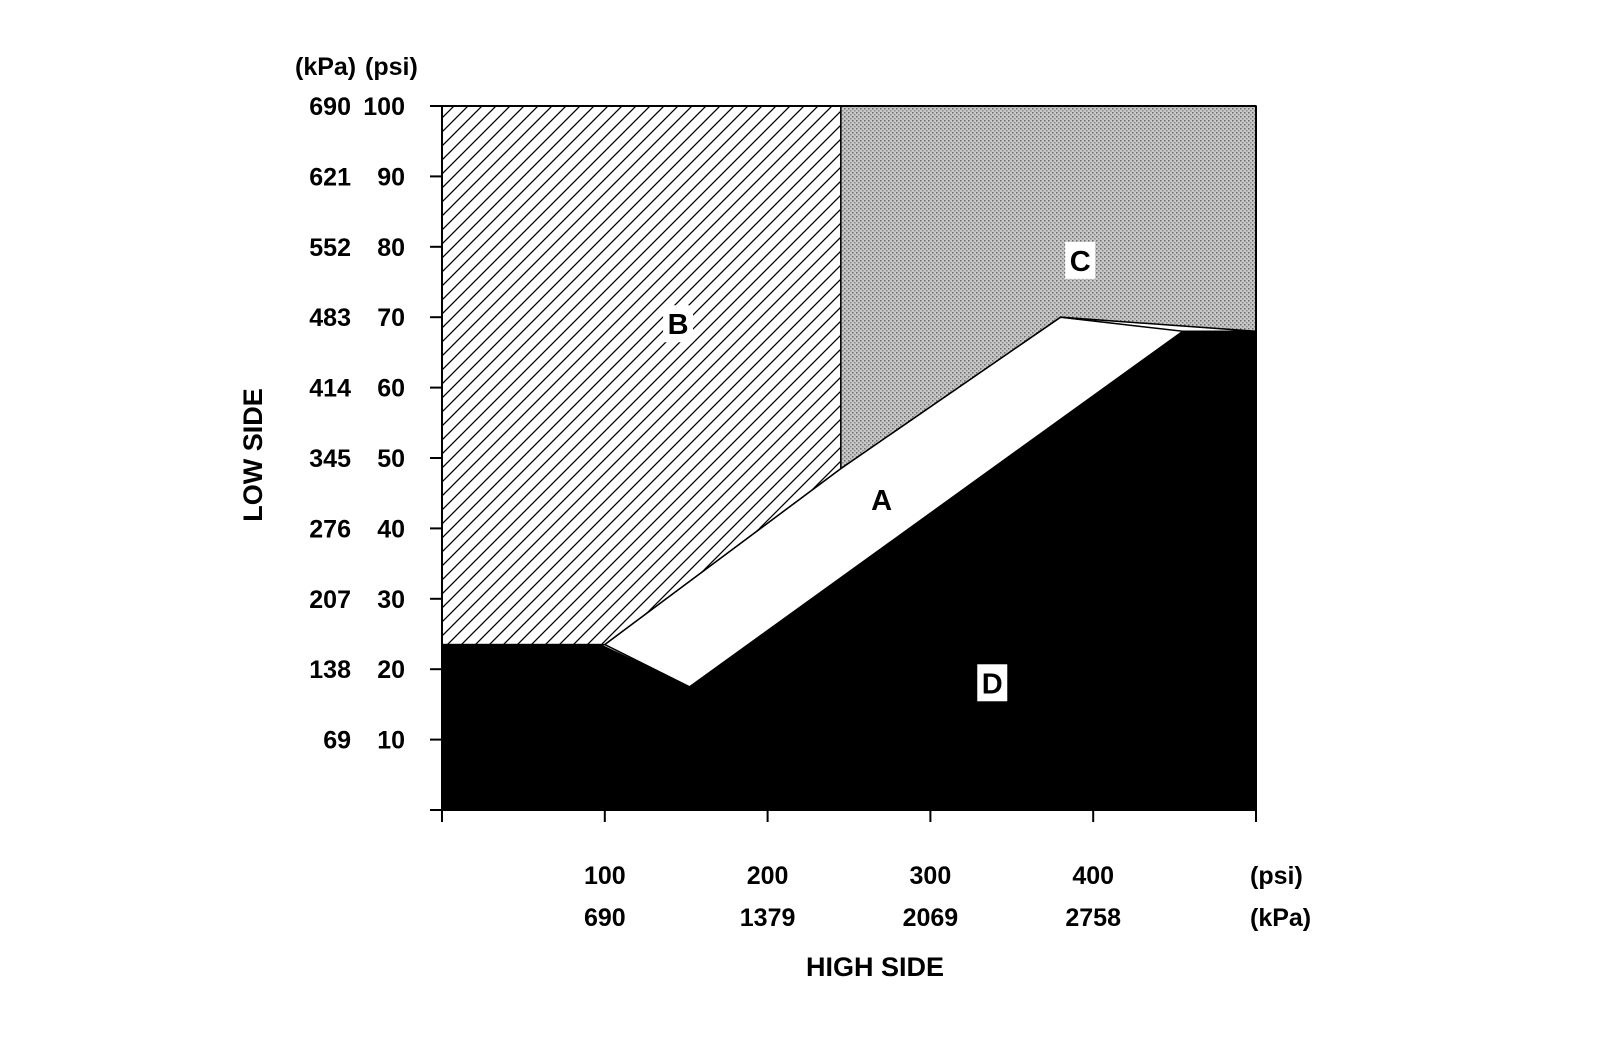 Image resolution: width=1600 pixels, height=1048 pixels. What do you see at coordinates (330, 389) in the screenshot?
I see `y-tick-label-kpa: 414` at bounding box center [330, 389].